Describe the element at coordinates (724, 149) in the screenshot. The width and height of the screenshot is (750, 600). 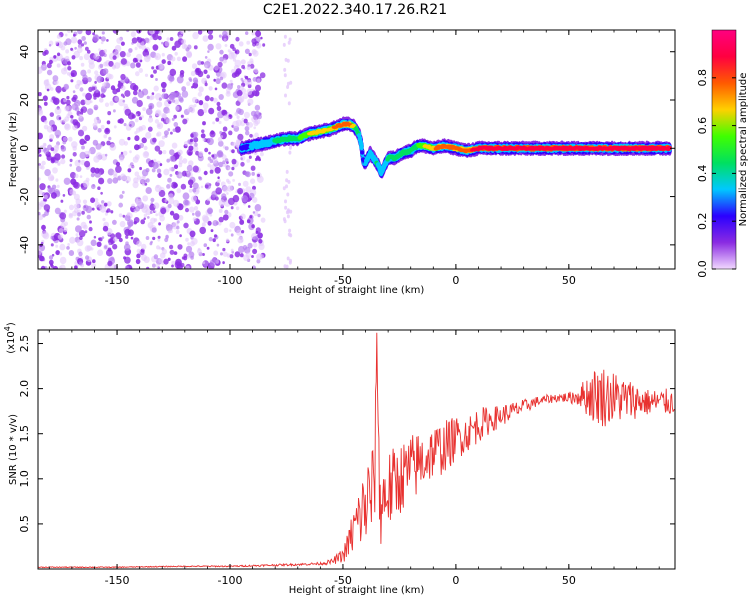
I see `colorbar-gradient` at that location.